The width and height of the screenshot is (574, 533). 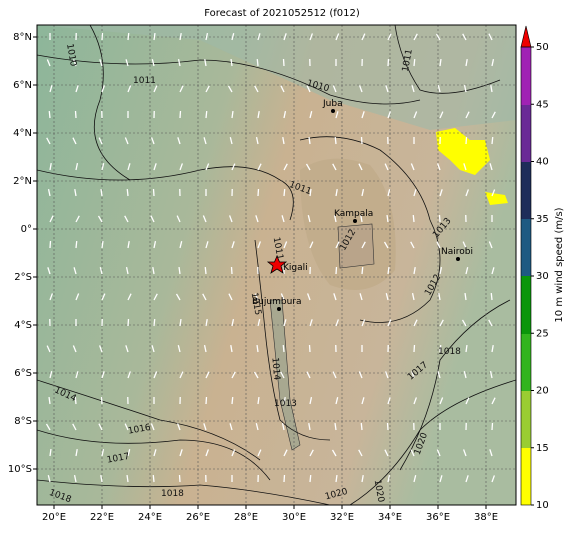 I want to click on contour-label: 1014, so click(x=275, y=369).